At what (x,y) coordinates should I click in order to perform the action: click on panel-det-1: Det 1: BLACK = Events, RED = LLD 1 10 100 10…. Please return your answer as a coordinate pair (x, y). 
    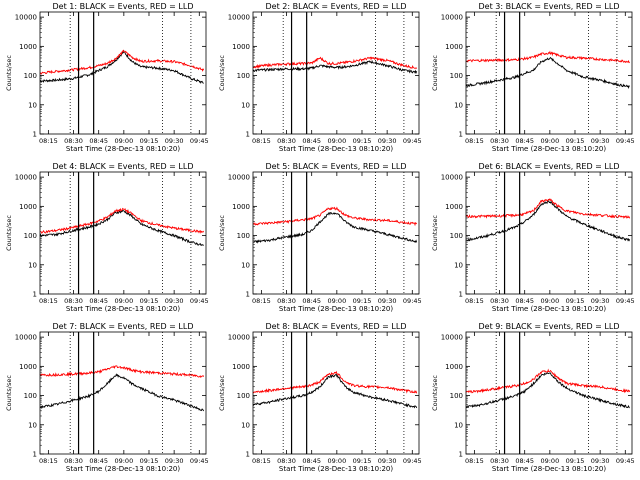
    Looking at the image, I should click on (107, 77).